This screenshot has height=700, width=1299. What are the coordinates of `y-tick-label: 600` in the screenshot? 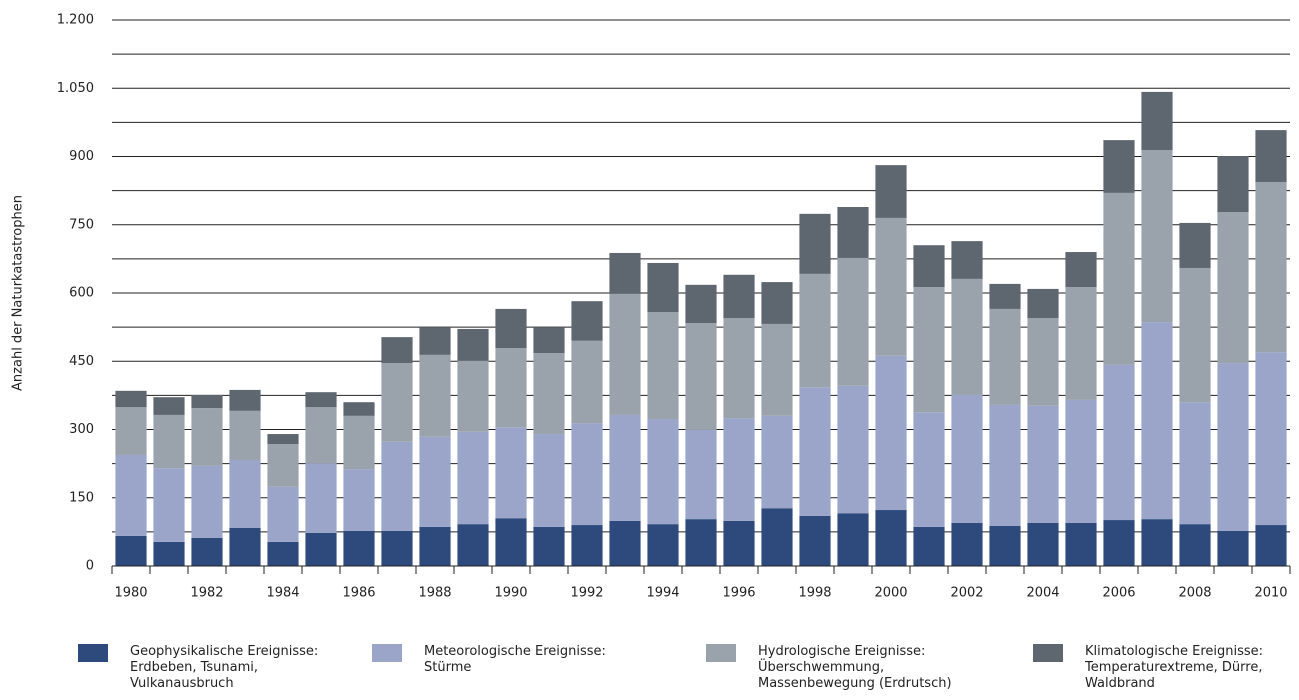 It's located at (81, 293).